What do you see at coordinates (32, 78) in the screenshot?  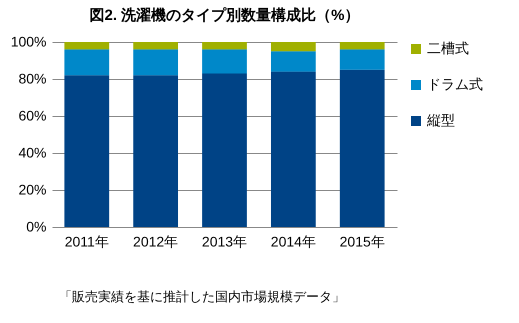 I see `y-tick-label: 80%` at bounding box center [32, 78].